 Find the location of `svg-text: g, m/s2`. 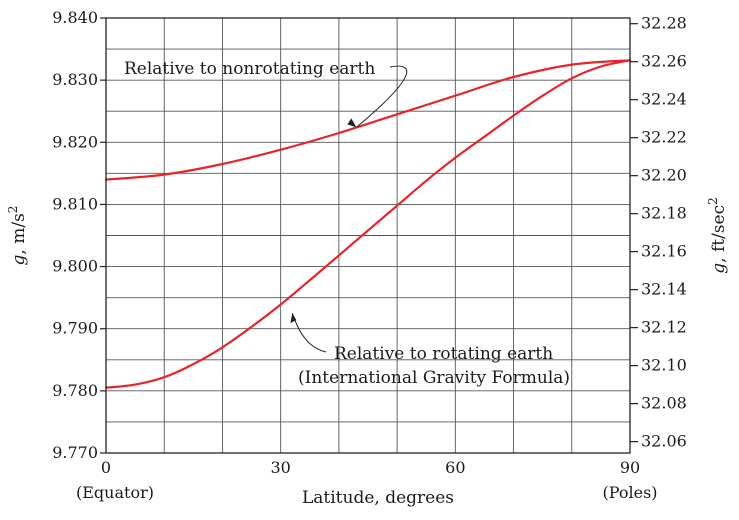

svg-text: g, m/s2 is located at coordinates (17, 236).